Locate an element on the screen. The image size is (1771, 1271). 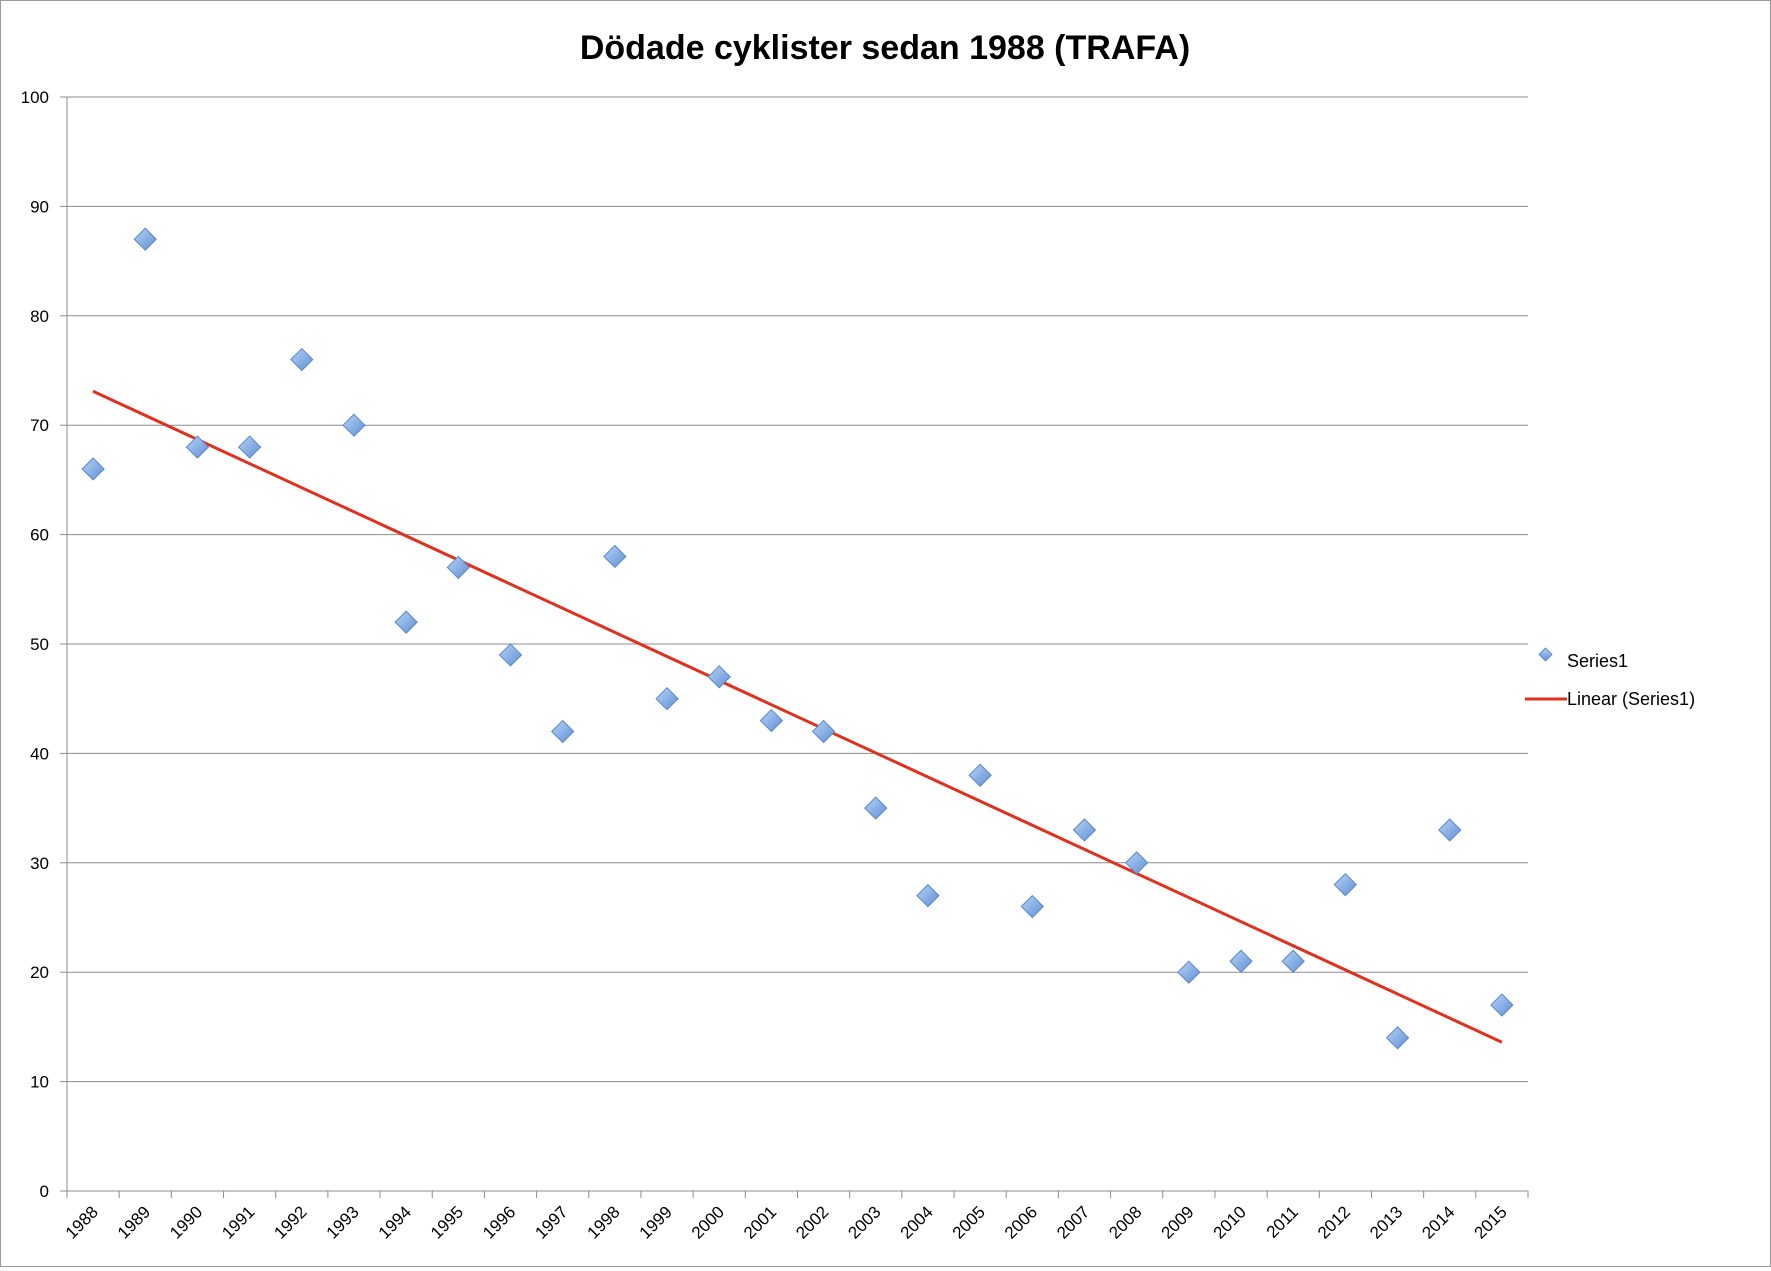
x-tick-label: 2003 is located at coordinates (864, 1222).